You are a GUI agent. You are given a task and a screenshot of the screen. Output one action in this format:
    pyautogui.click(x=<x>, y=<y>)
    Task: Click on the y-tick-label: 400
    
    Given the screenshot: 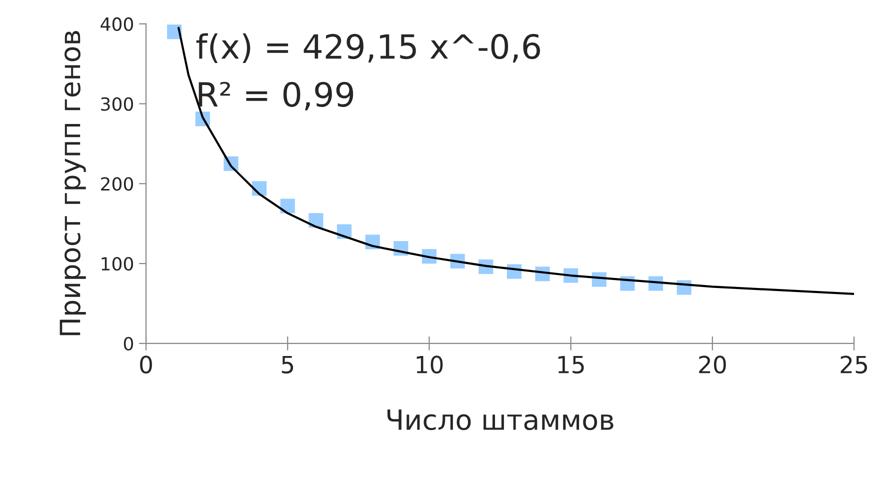 What is the action you would take?
    pyautogui.click(x=117, y=24)
    